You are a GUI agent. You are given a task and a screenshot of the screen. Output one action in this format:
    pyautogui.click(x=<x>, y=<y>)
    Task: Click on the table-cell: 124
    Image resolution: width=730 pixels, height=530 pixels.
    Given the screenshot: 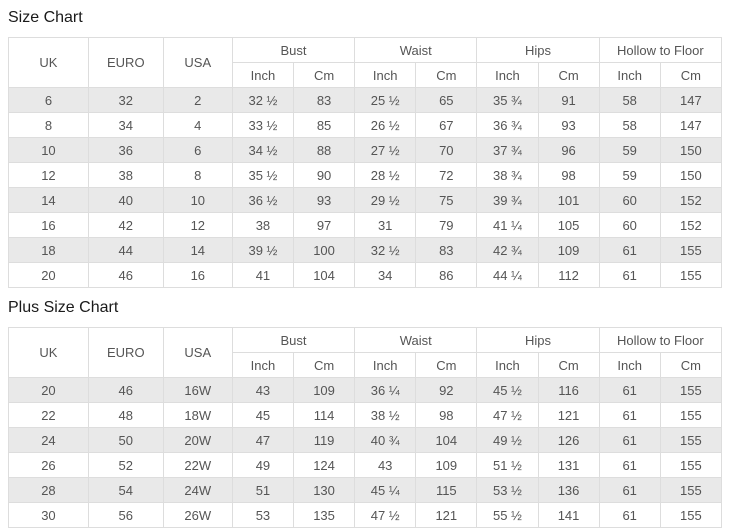 What is the action you would take?
    pyautogui.click(x=324, y=465)
    